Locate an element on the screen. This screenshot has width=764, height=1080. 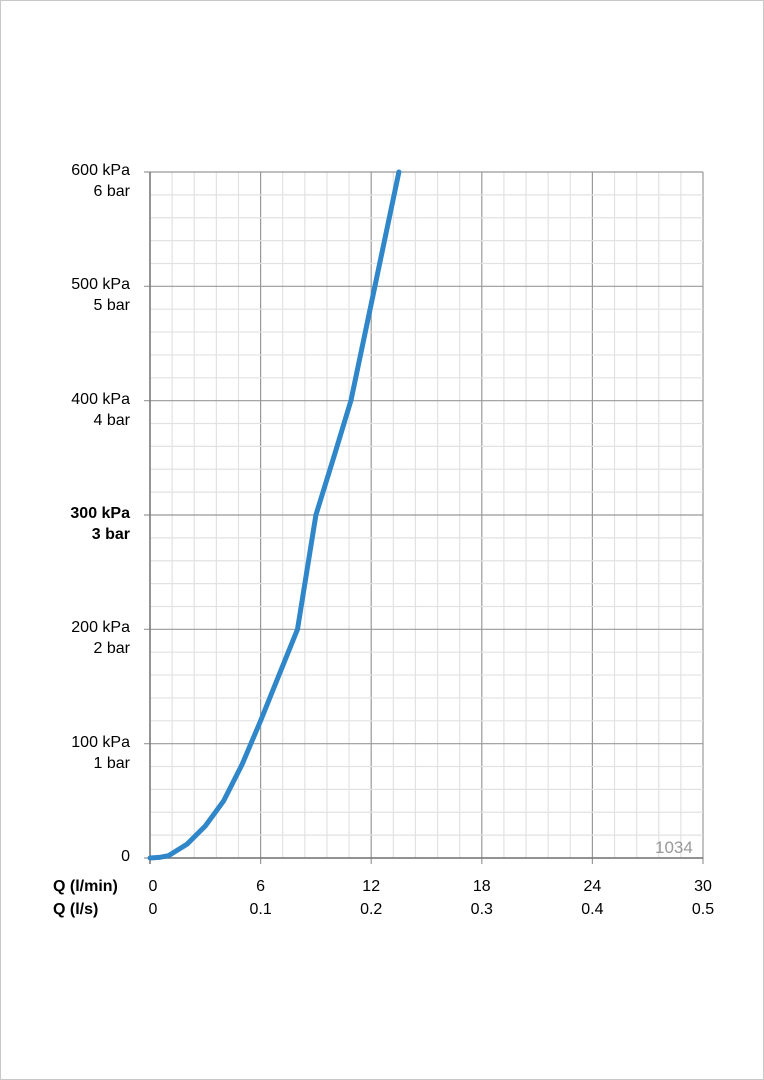
y-tick-line: 500 kPa is located at coordinates (100, 285).